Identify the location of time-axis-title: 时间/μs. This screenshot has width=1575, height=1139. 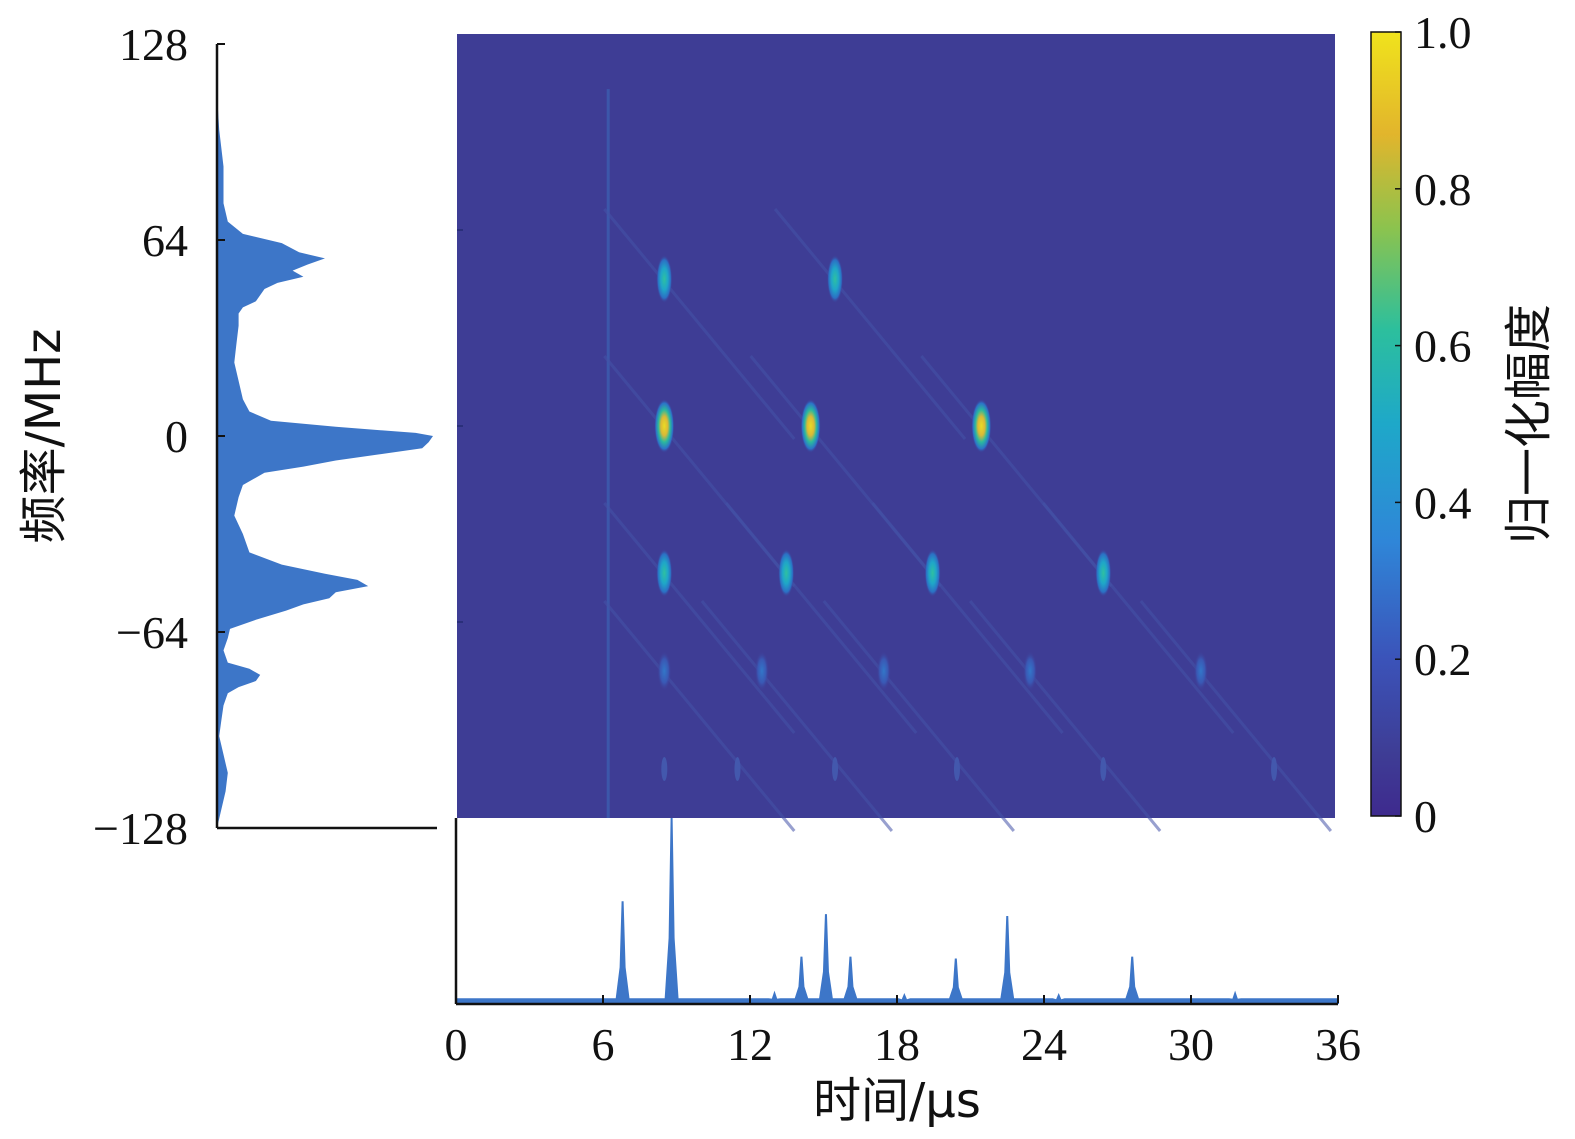
(897, 1101).